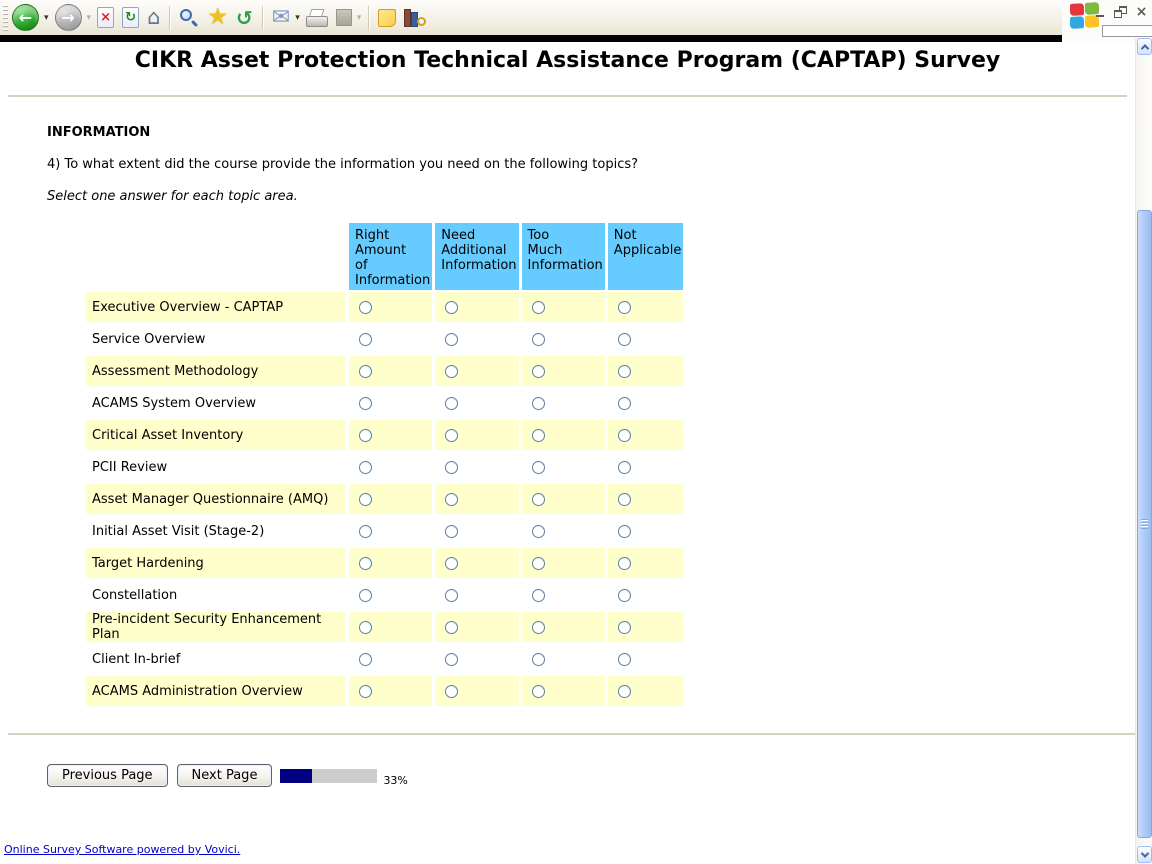 The image size is (1152, 864). Describe the element at coordinates (1144, 524) in the screenshot. I see `scrollbar-thumb` at that location.